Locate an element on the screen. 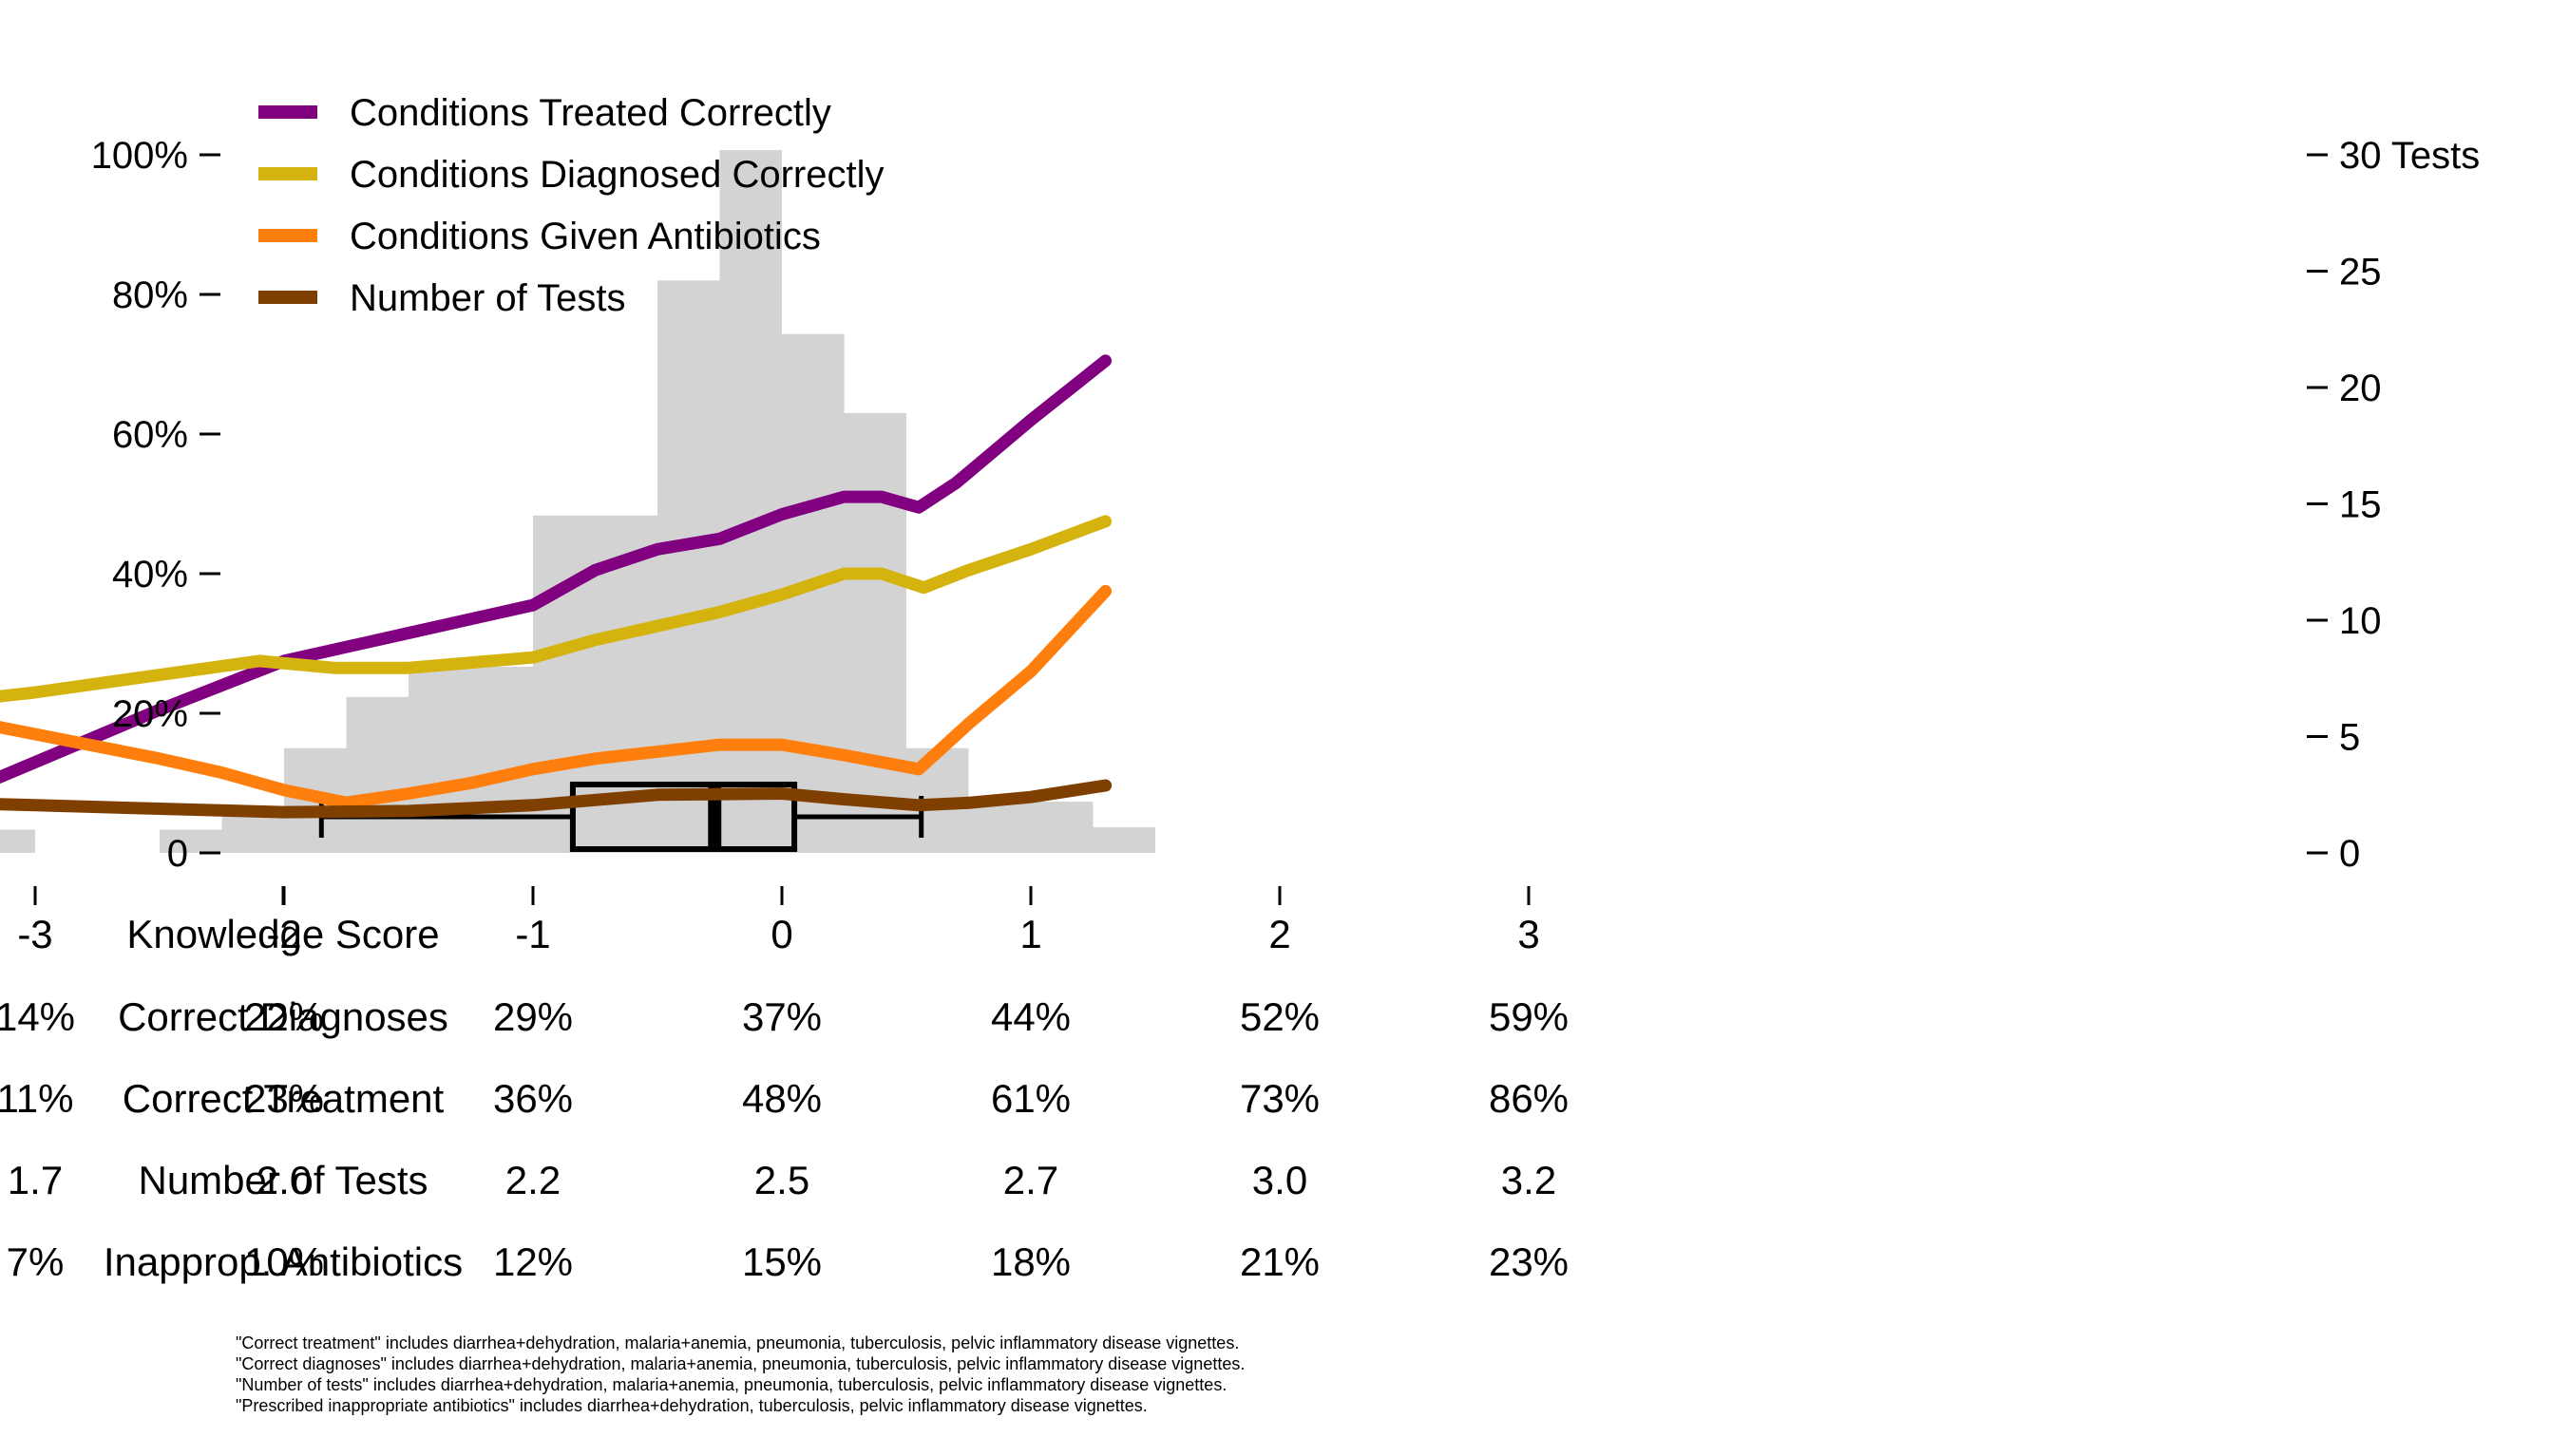 This screenshot has height=1456, width=2550. table-cell: 21% is located at coordinates (1280, 1261).